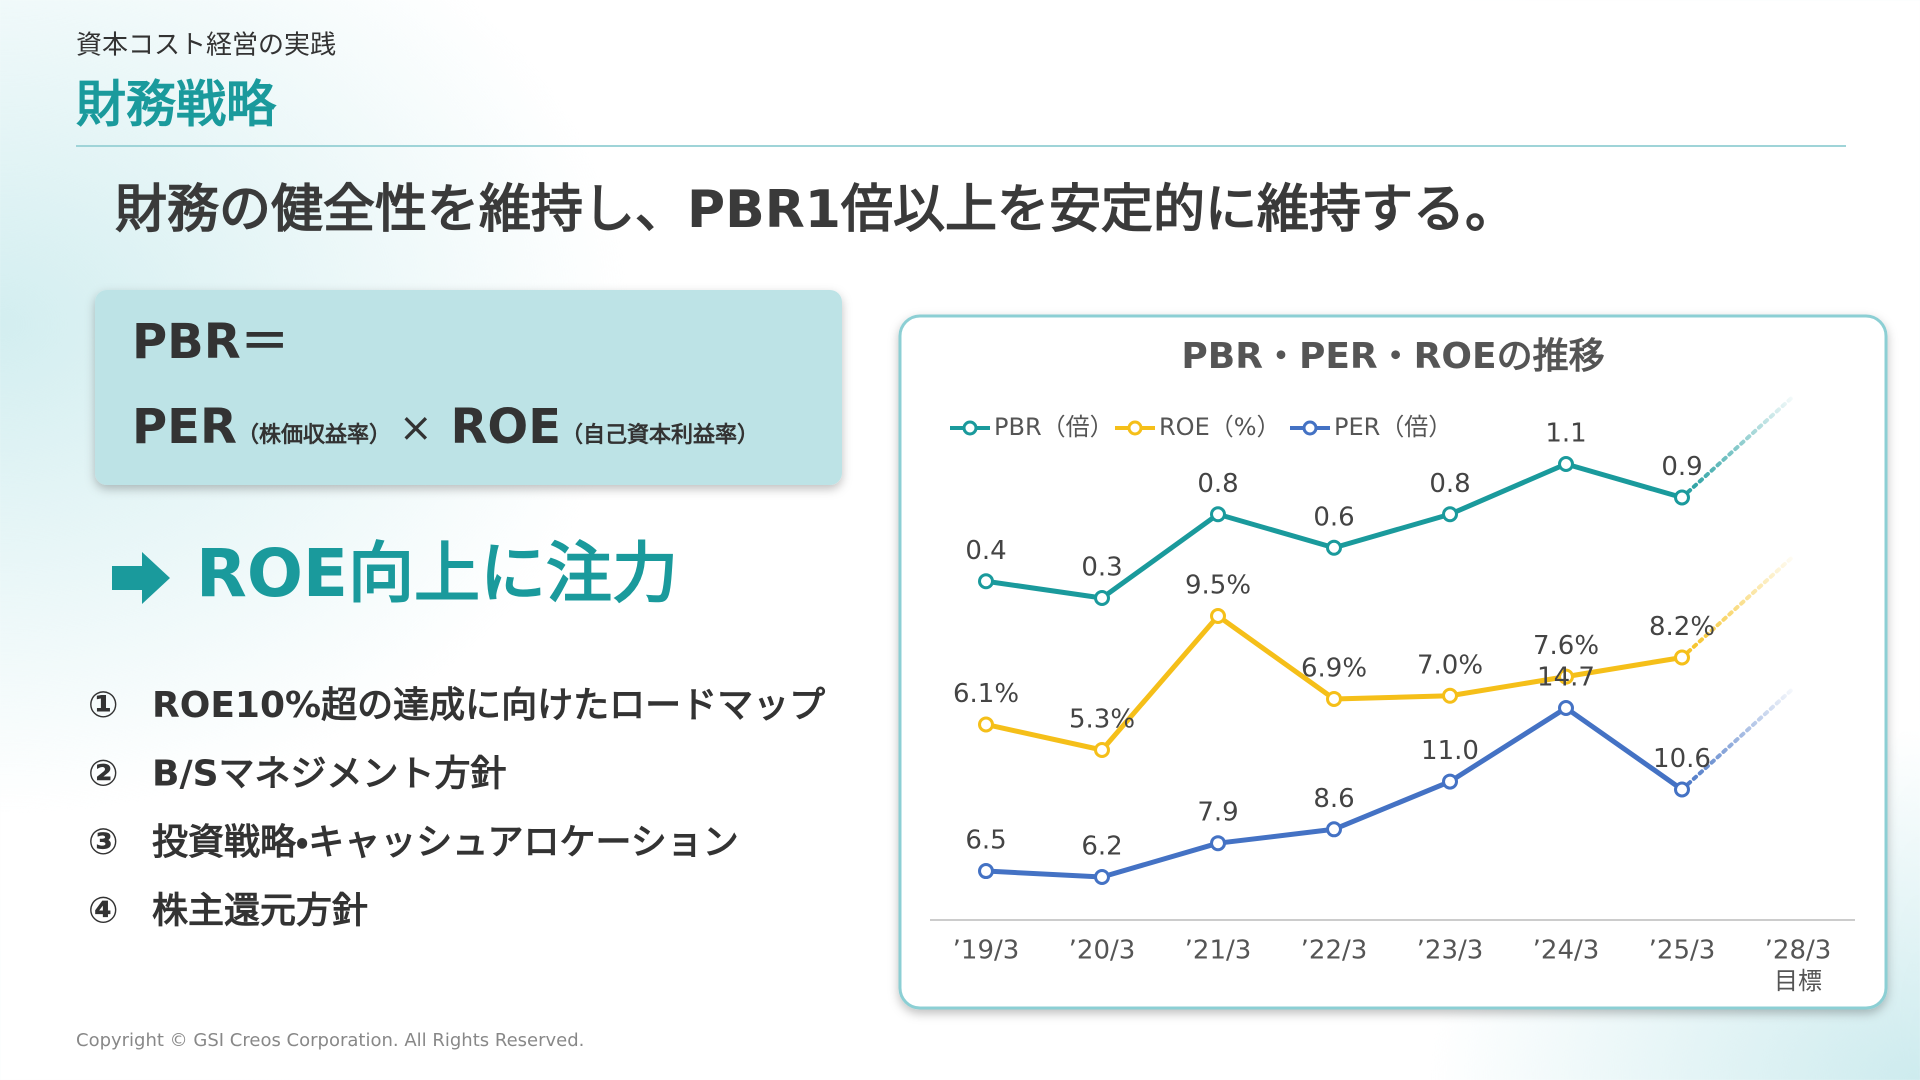 This screenshot has height=1080, width=1920. What do you see at coordinates (437, 573) in the screenshot?
I see `focus-text: ROE向上に注力` at bounding box center [437, 573].